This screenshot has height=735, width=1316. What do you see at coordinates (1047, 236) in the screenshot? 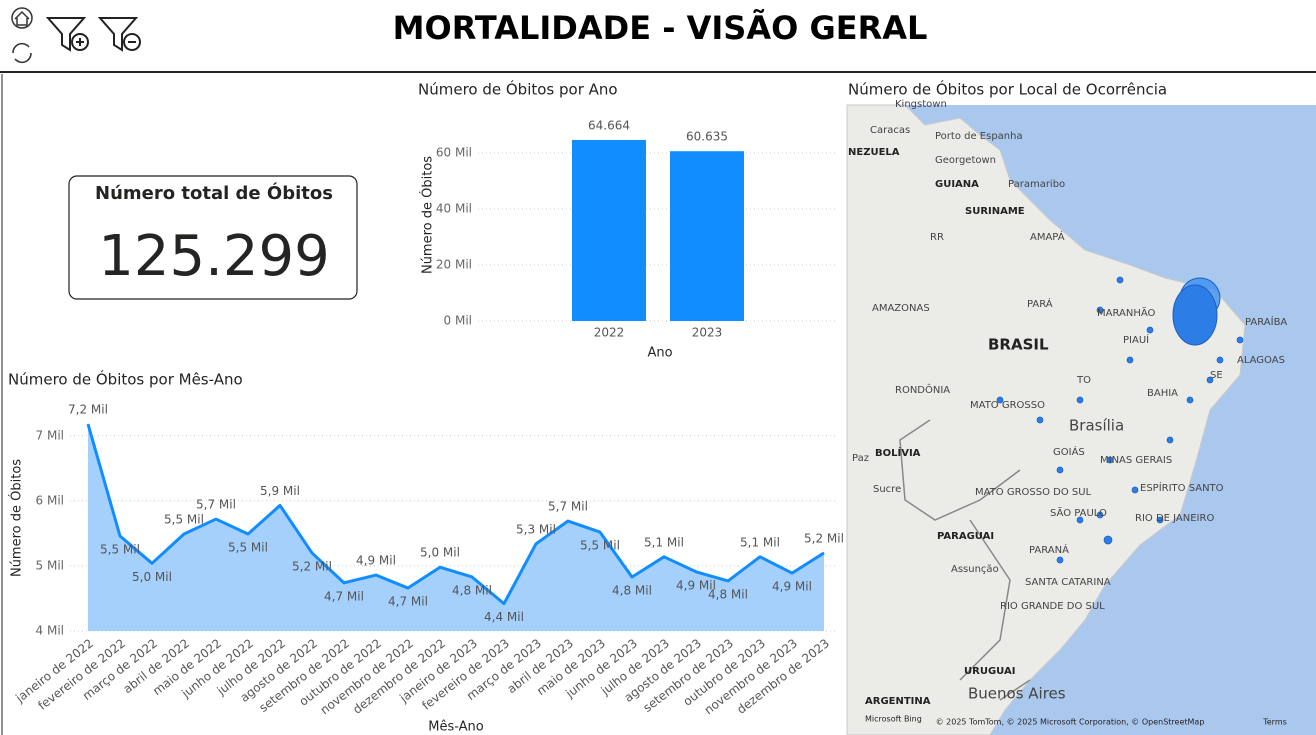
I see `map-label: AMAPÁ` at bounding box center [1047, 236].